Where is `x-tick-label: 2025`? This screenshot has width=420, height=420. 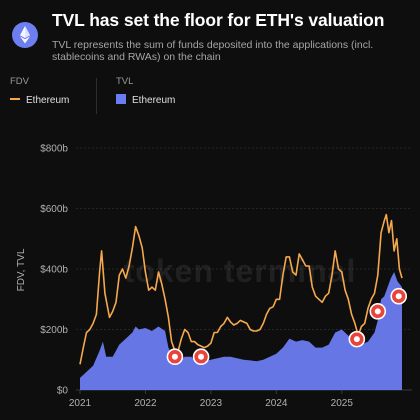 x-tick-label: 2025 is located at coordinates (342, 403).